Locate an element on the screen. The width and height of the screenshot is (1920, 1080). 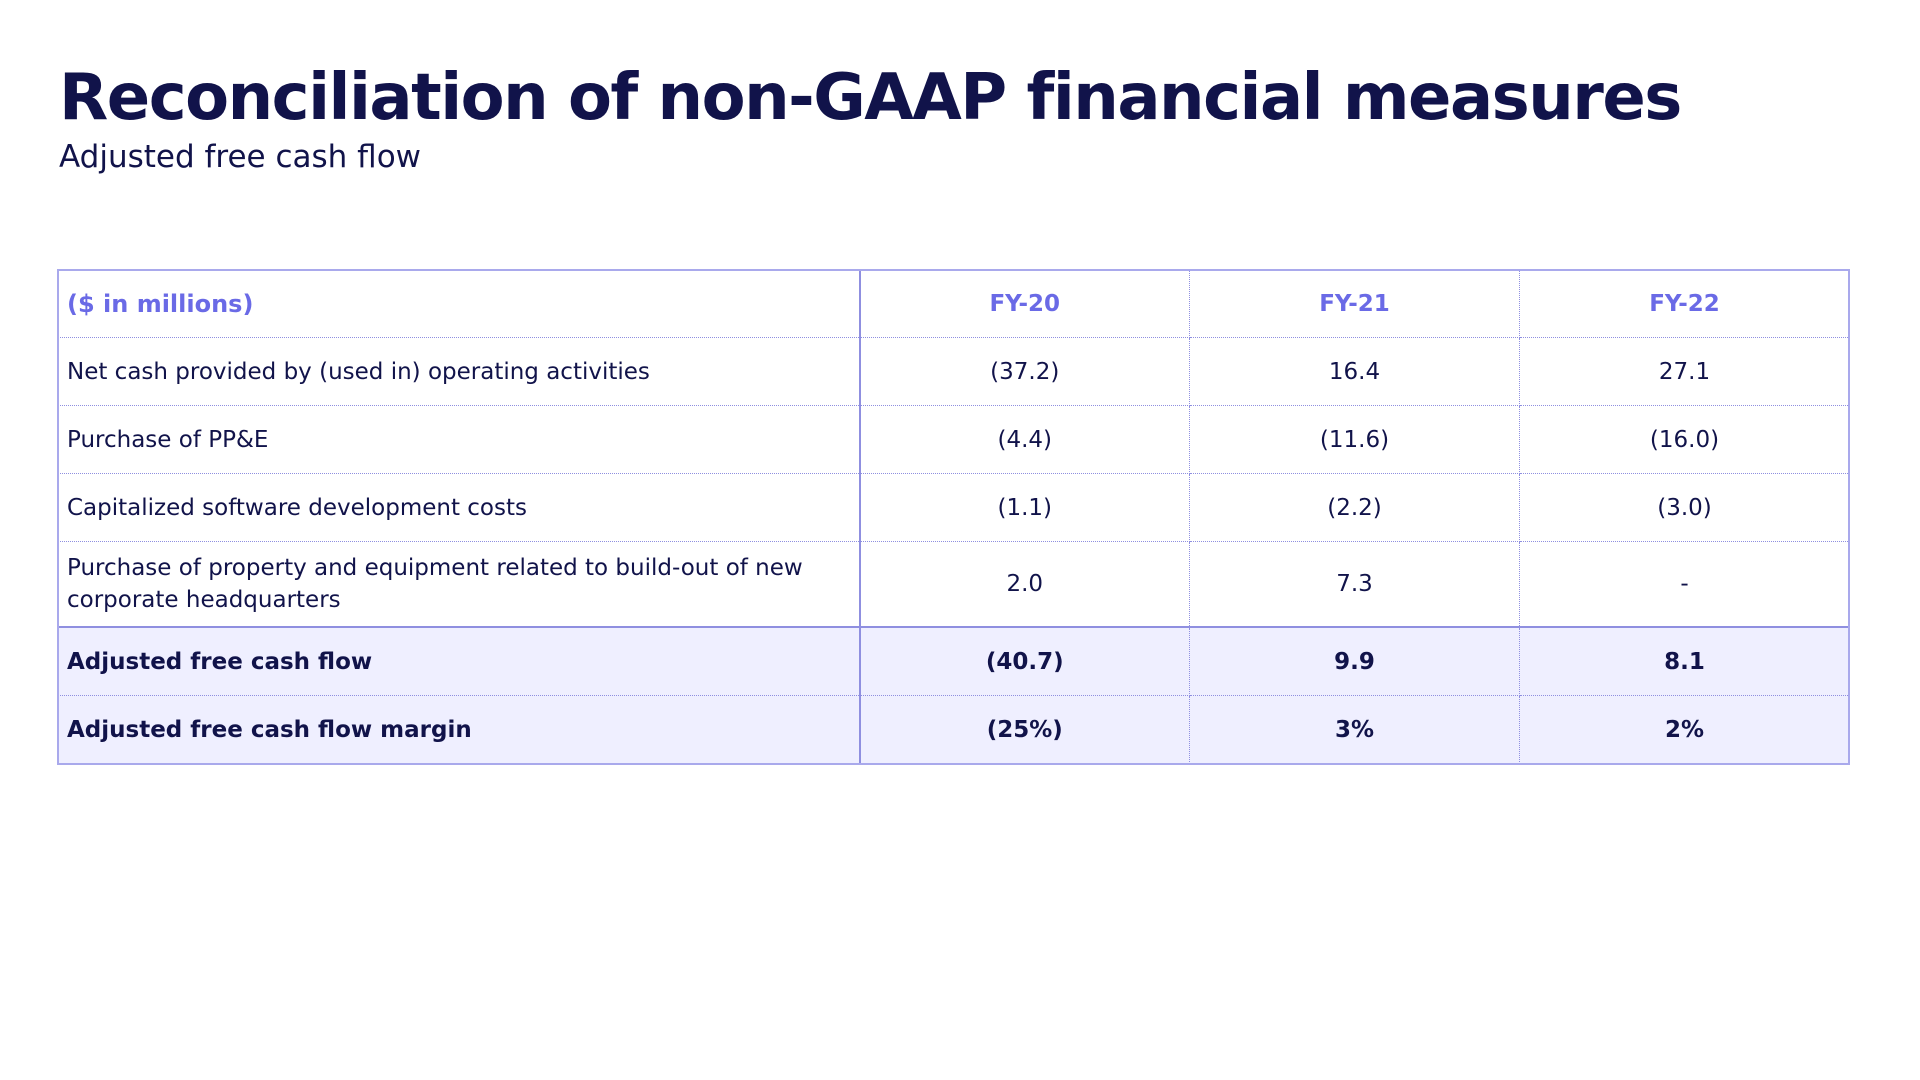
cell-value: 2.0 is located at coordinates (1024, 584).